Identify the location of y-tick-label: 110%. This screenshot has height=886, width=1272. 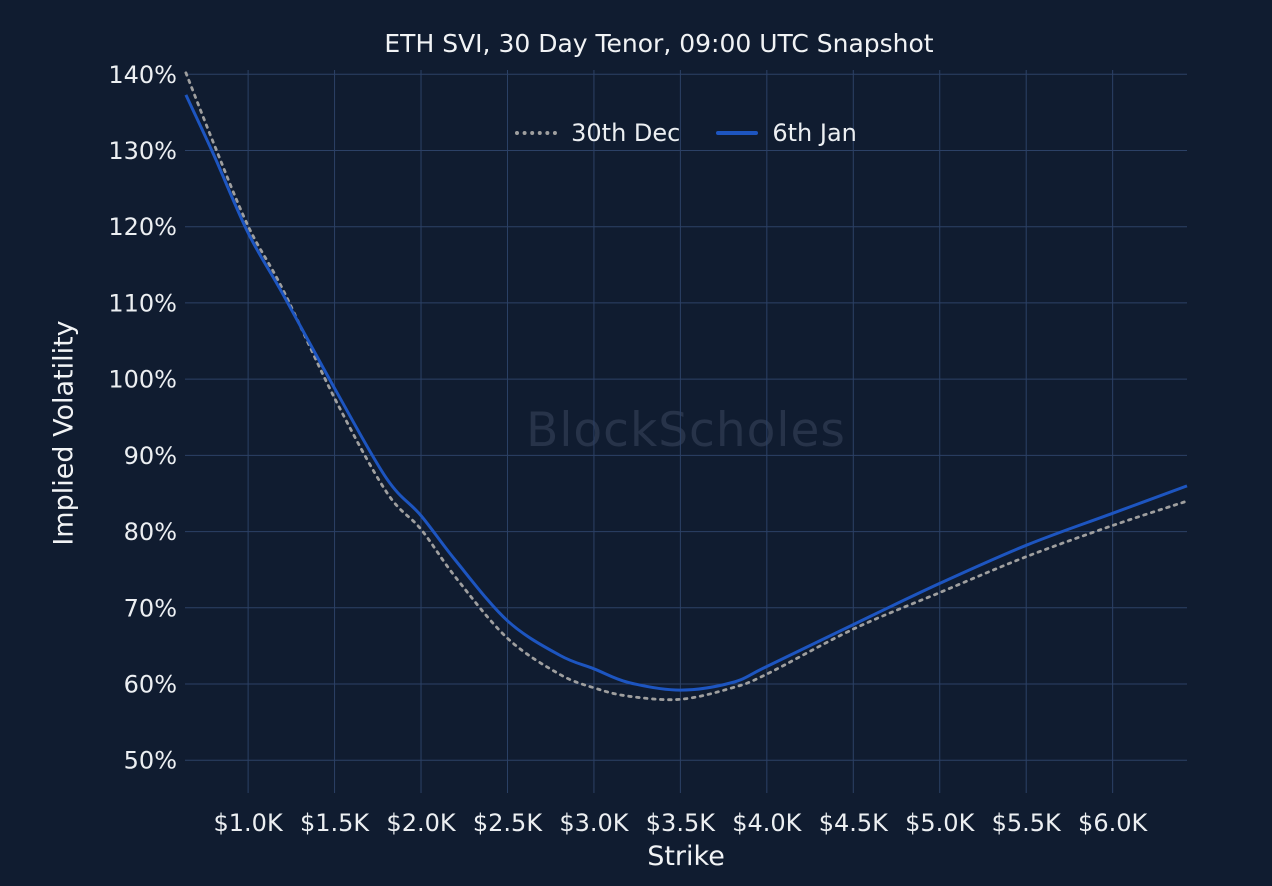
(142, 303).